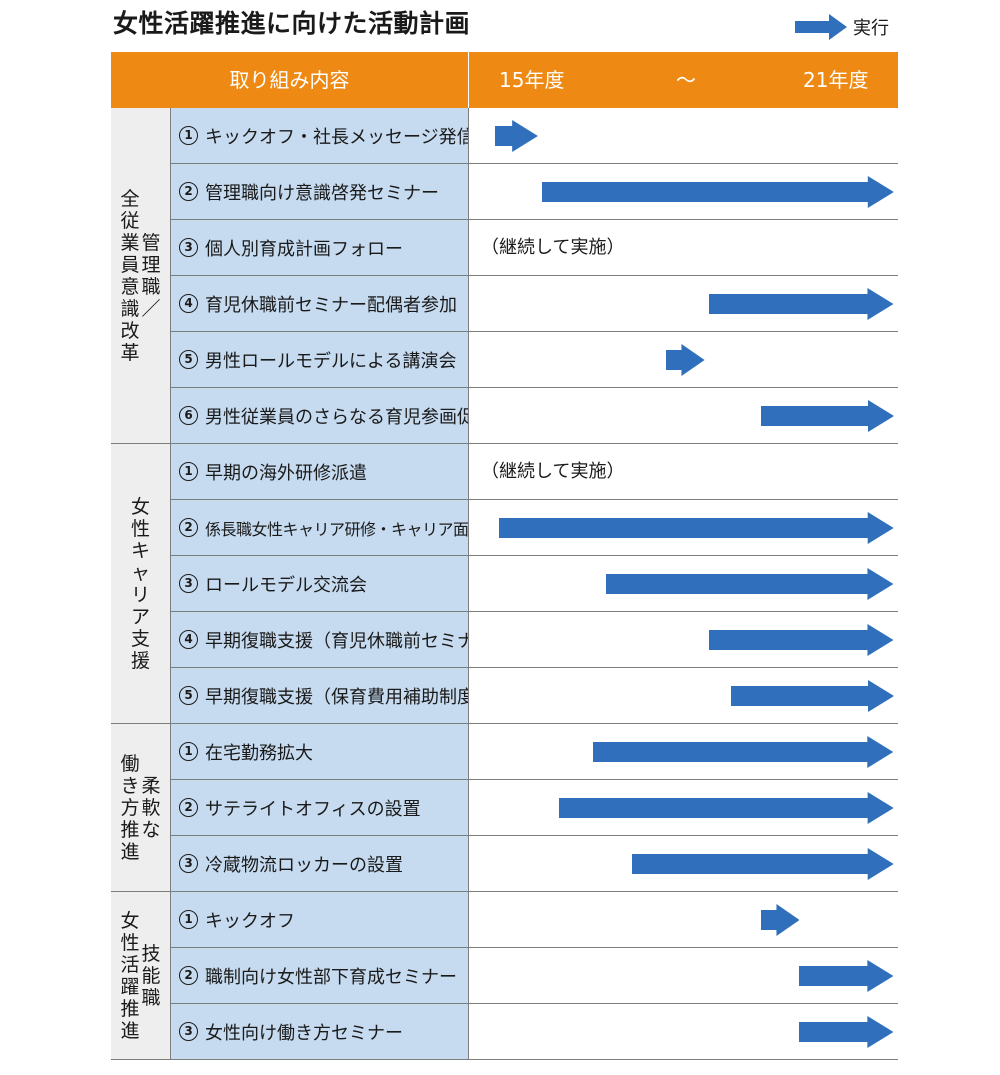  What do you see at coordinates (871, 28) in the screenshot?
I see `legend-label: 実行` at bounding box center [871, 28].